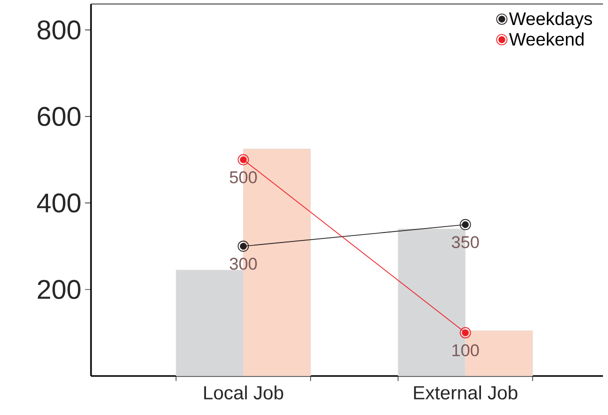 This screenshot has height=415, width=608. What do you see at coordinates (466, 393) in the screenshot?
I see `x-tick-label: External Job` at bounding box center [466, 393].